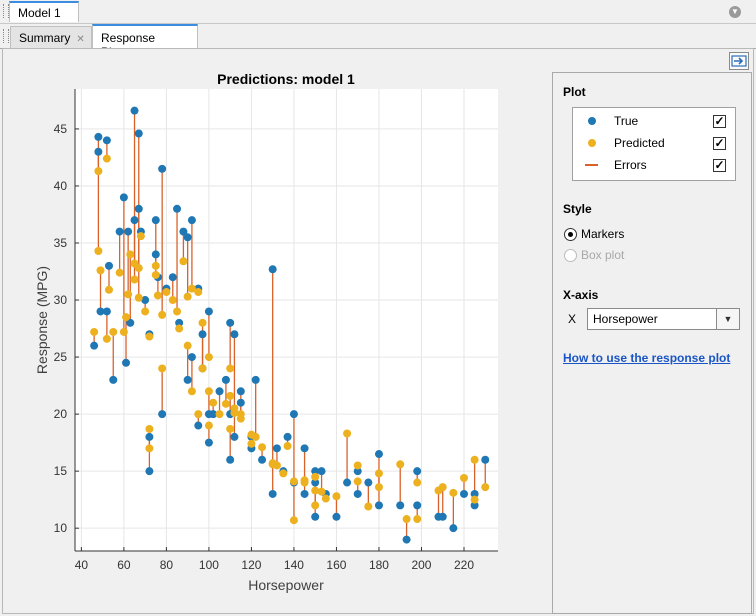 This screenshot has height=616, width=756. Describe the element at coordinates (647, 358) in the screenshot. I see `help-link: How to use the response plot` at that location.